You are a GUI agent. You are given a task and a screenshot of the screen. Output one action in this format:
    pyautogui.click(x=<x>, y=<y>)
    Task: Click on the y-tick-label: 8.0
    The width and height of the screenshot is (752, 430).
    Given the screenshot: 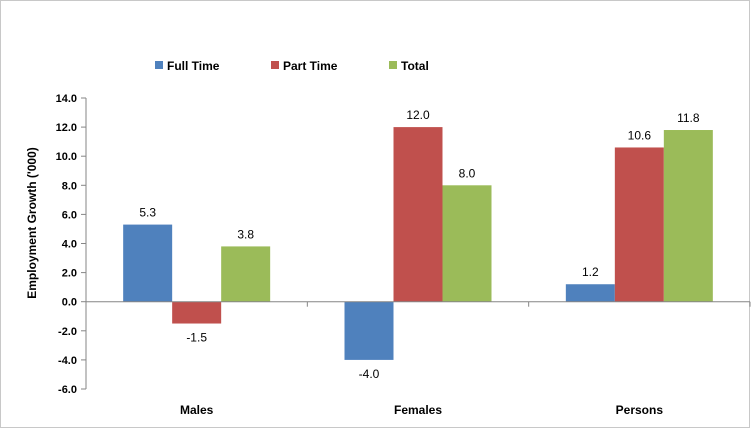 What is the action you would take?
    pyautogui.click(x=69, y=186)
    